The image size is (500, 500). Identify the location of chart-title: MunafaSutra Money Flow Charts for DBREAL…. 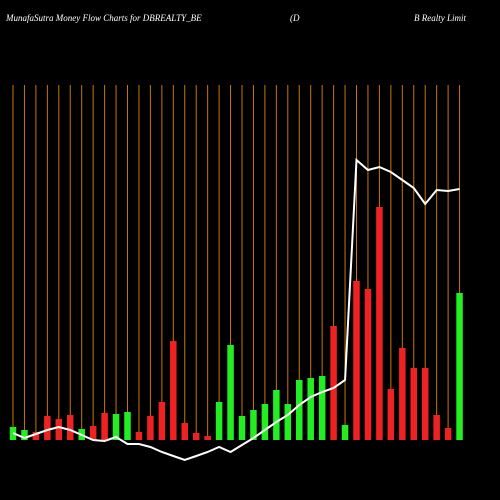
(103, 18).